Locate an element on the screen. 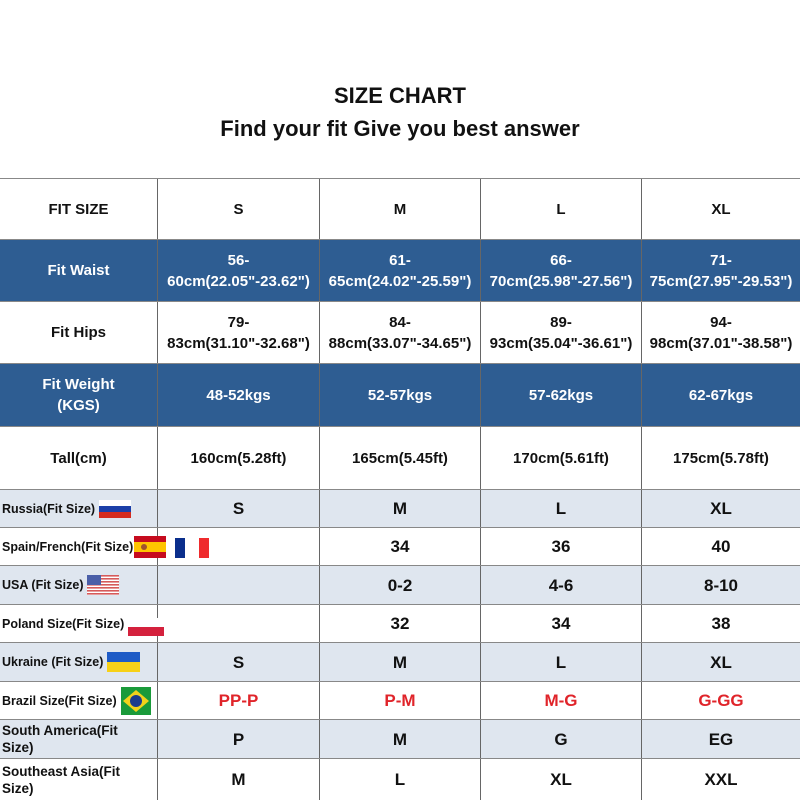 The height and width of the screenshot is (800, 800). size-value: 32 is located at coordinates (400, 623).